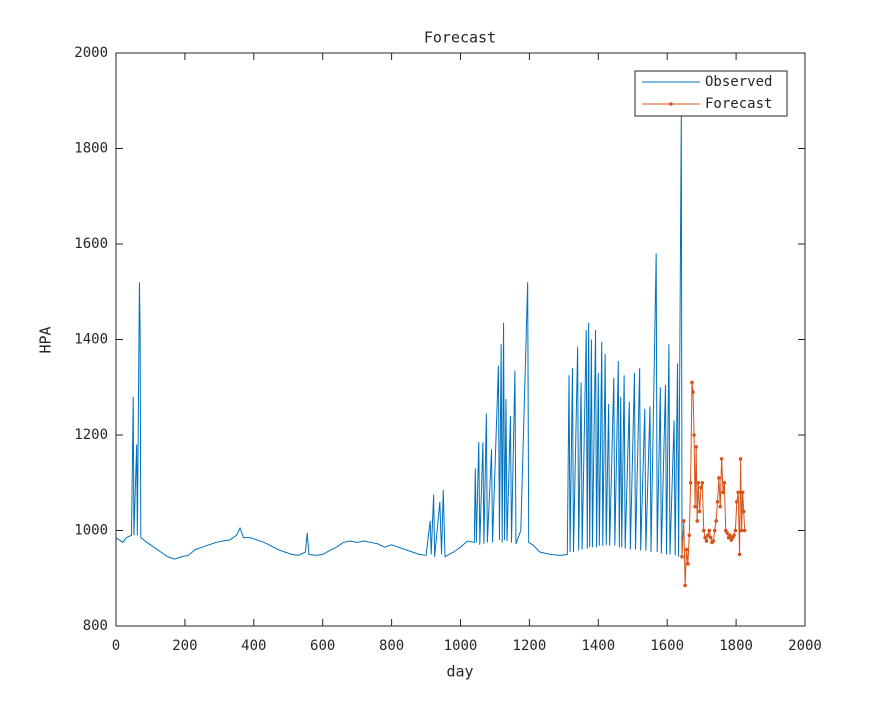 Image resolution: width=891 pixels, height=703 pixels. Describe the element at coordinates (91, 340) in the screenshot. I see `y-tick-label: 1400` at that location.